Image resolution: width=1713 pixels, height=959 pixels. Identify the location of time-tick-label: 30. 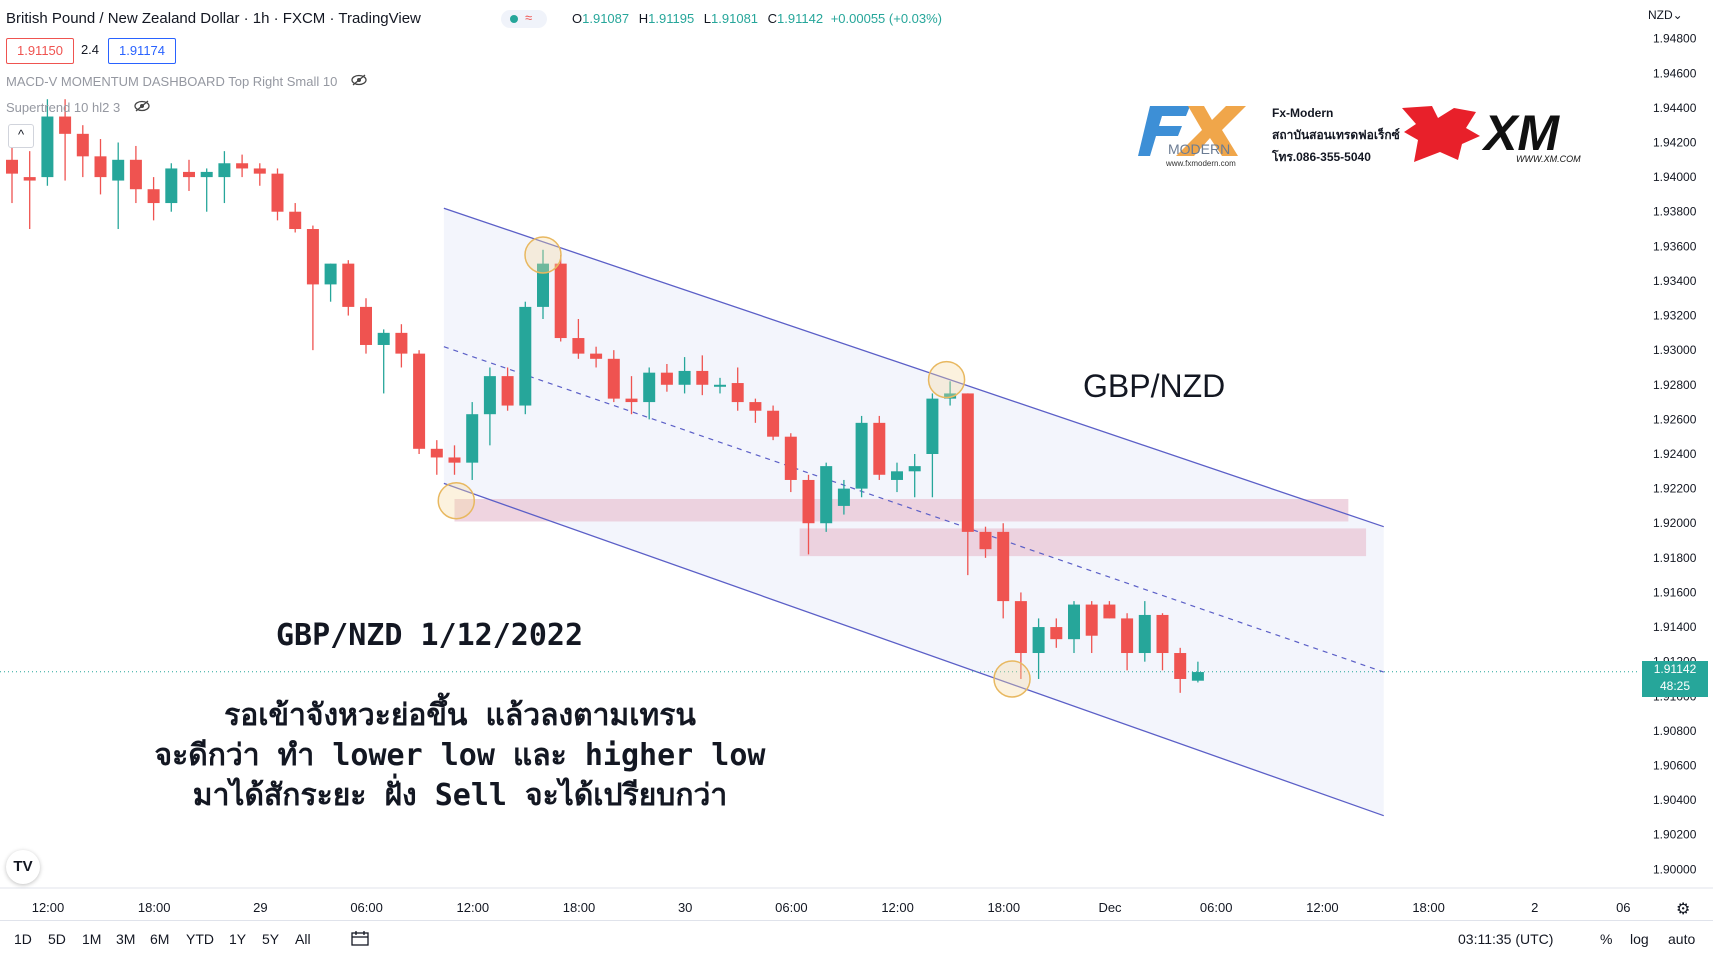
(685, 907).